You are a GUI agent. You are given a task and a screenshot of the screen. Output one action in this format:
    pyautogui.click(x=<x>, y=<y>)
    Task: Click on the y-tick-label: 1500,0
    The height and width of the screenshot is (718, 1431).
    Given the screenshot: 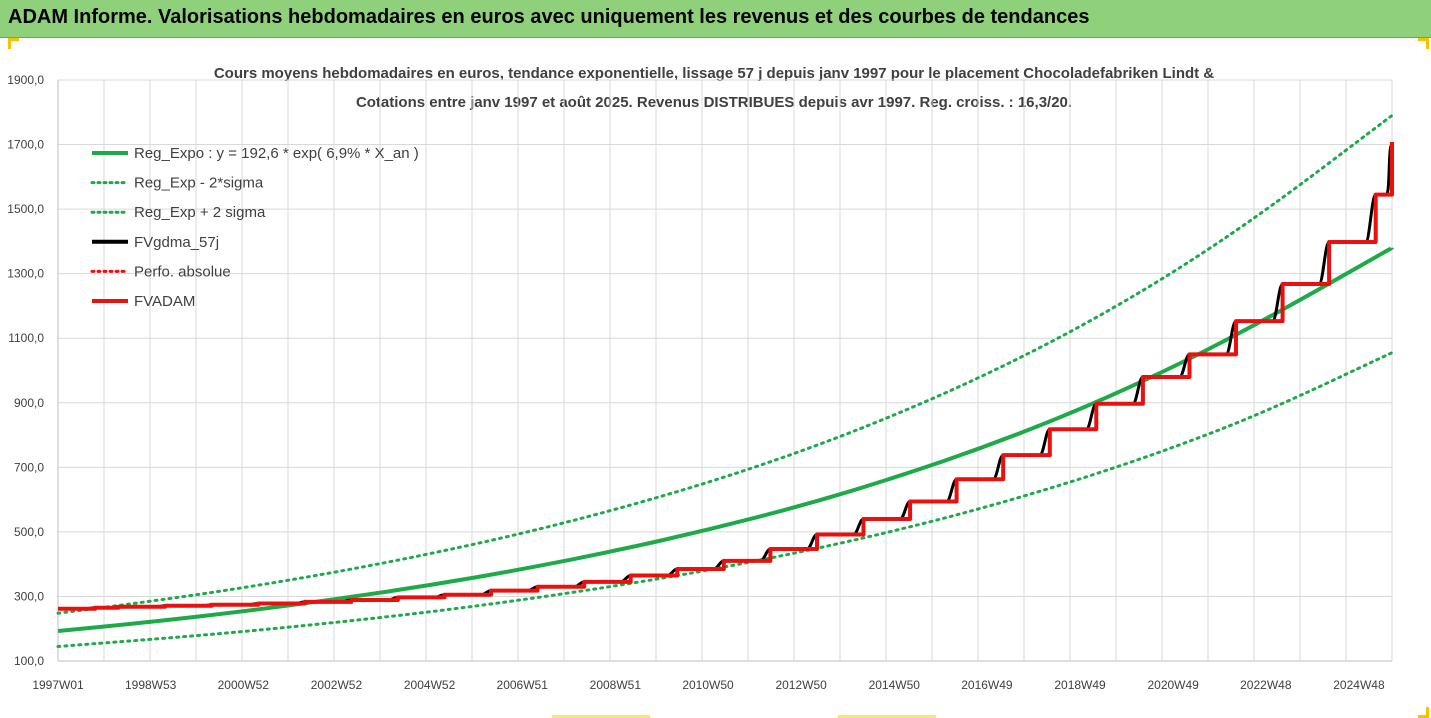 What is the action you would take?
    pyautogui.click(x=25, y=209)
    